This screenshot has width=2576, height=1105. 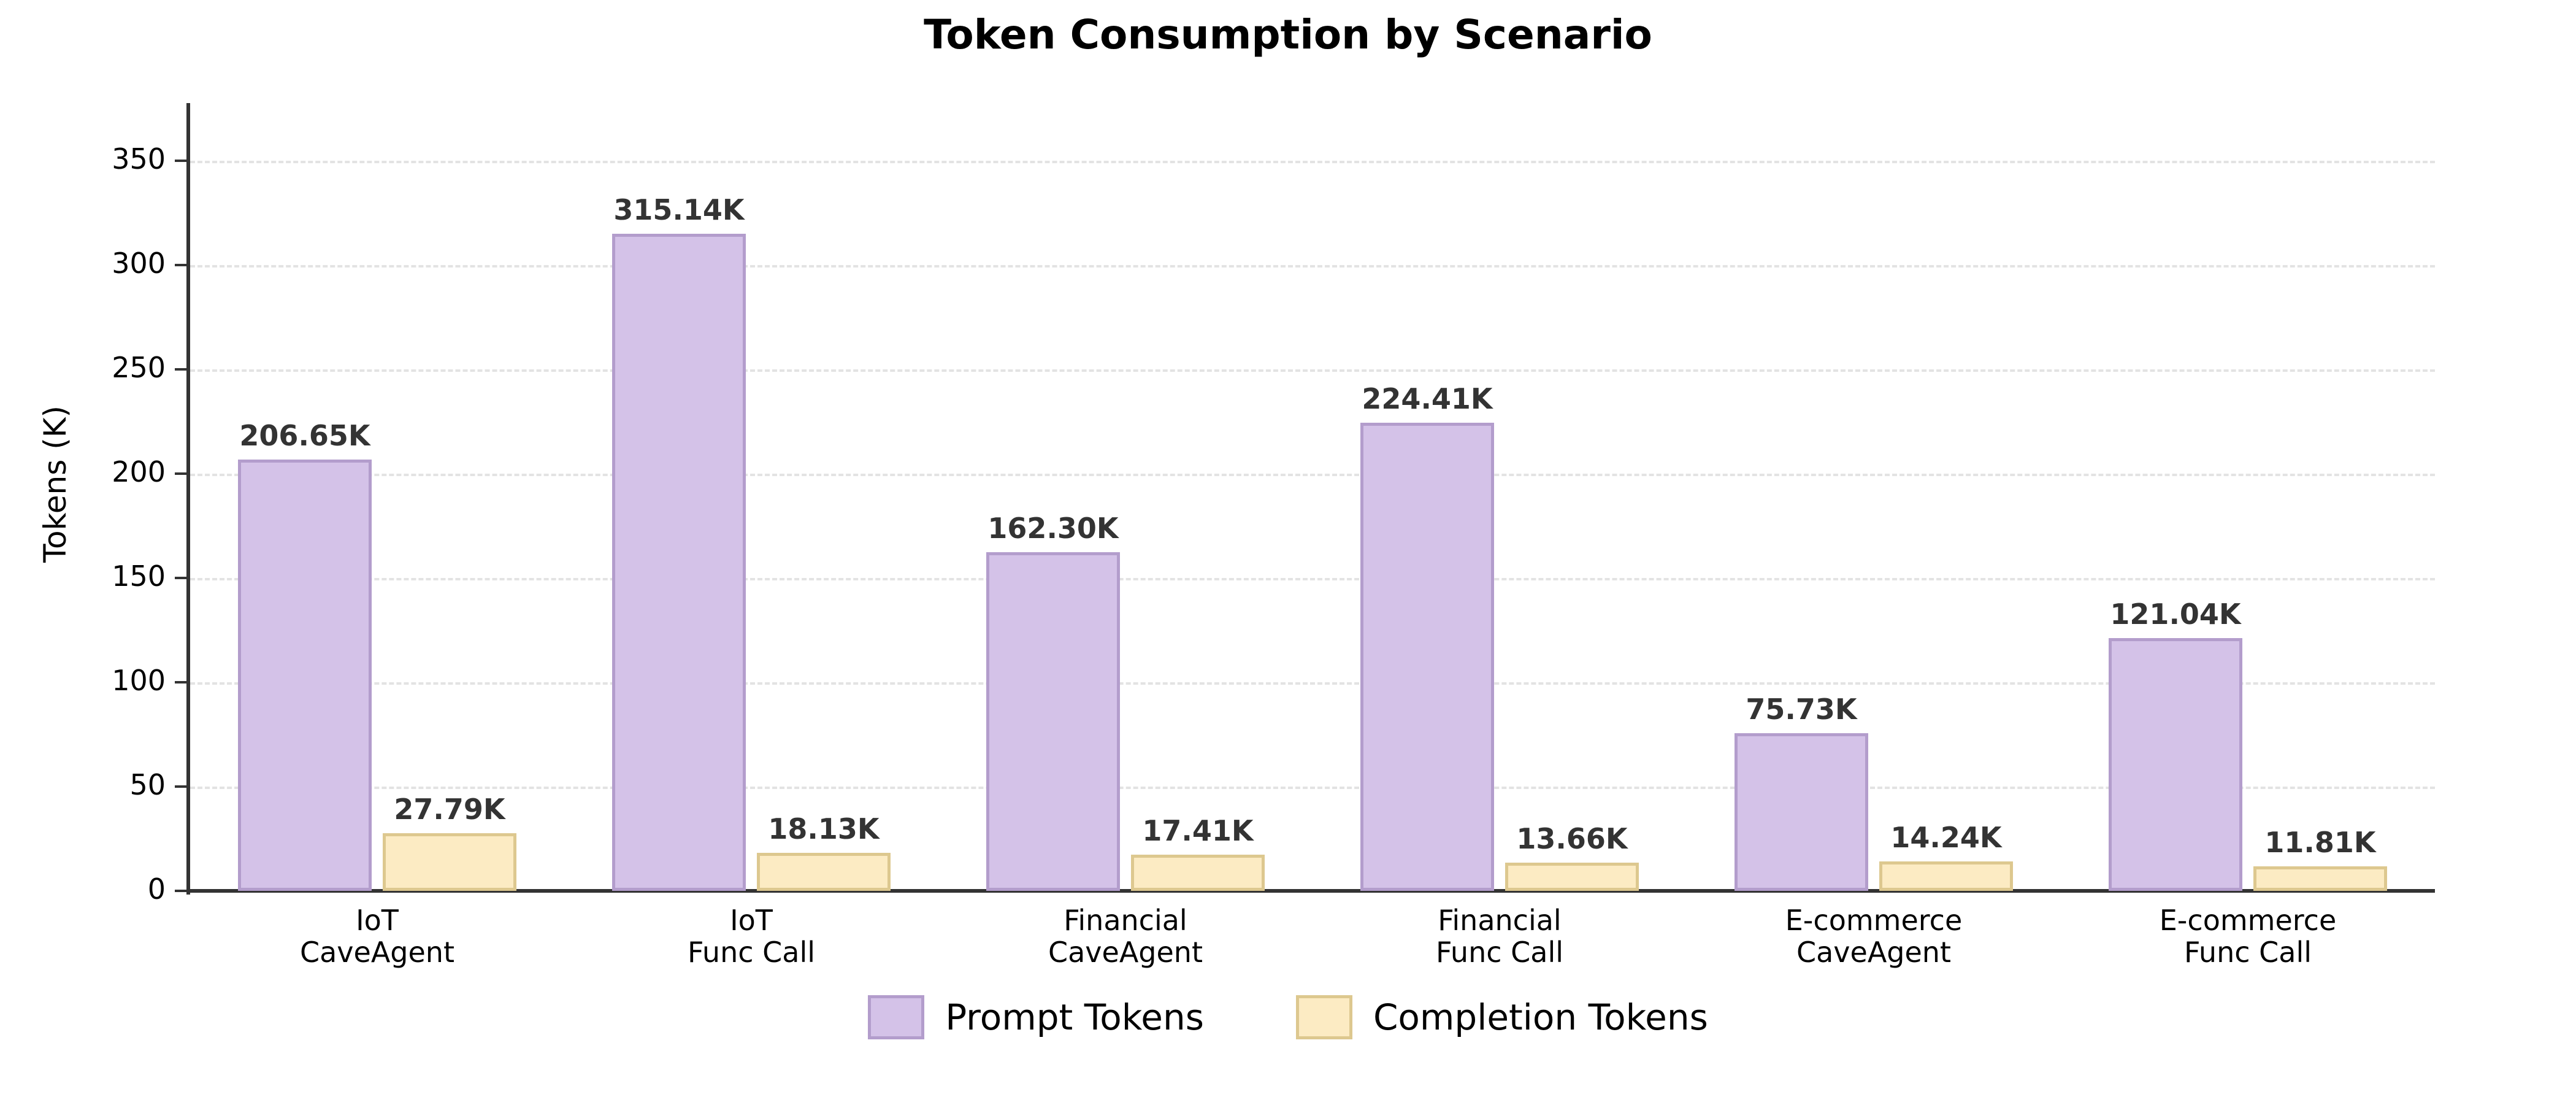 I want to click on bar-value-label: 75.73K, so click(x=1801, y=709).